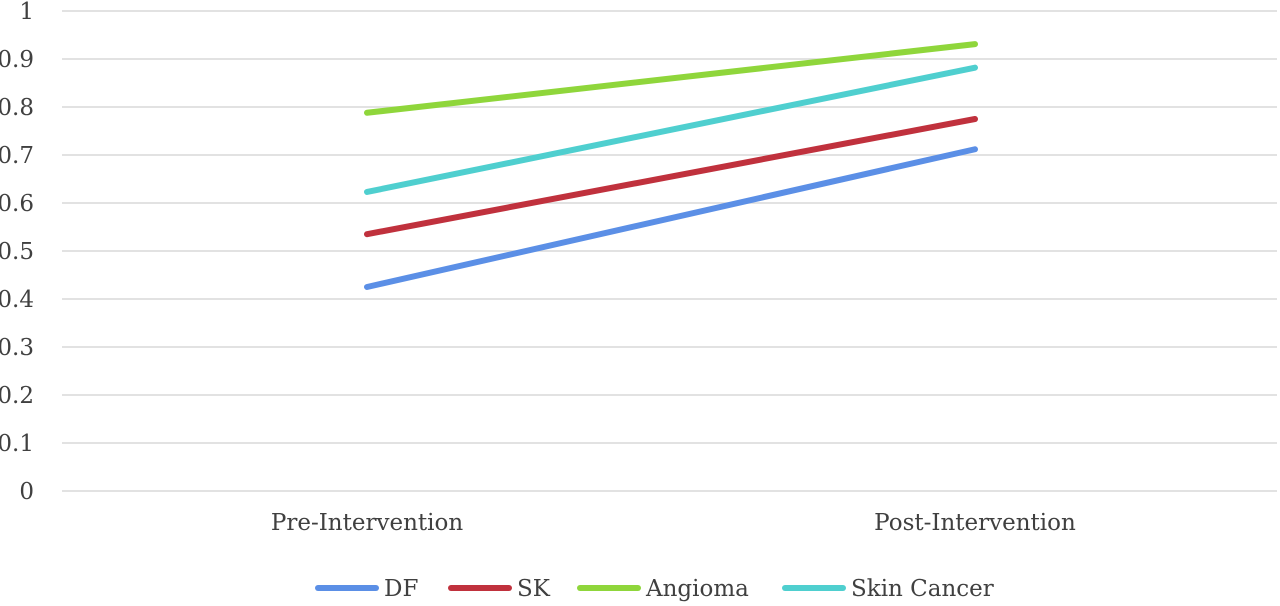  Describe the element at coordinates (17, 156) in the screenshot. I see `y-tick-label: 0.7` at that location.